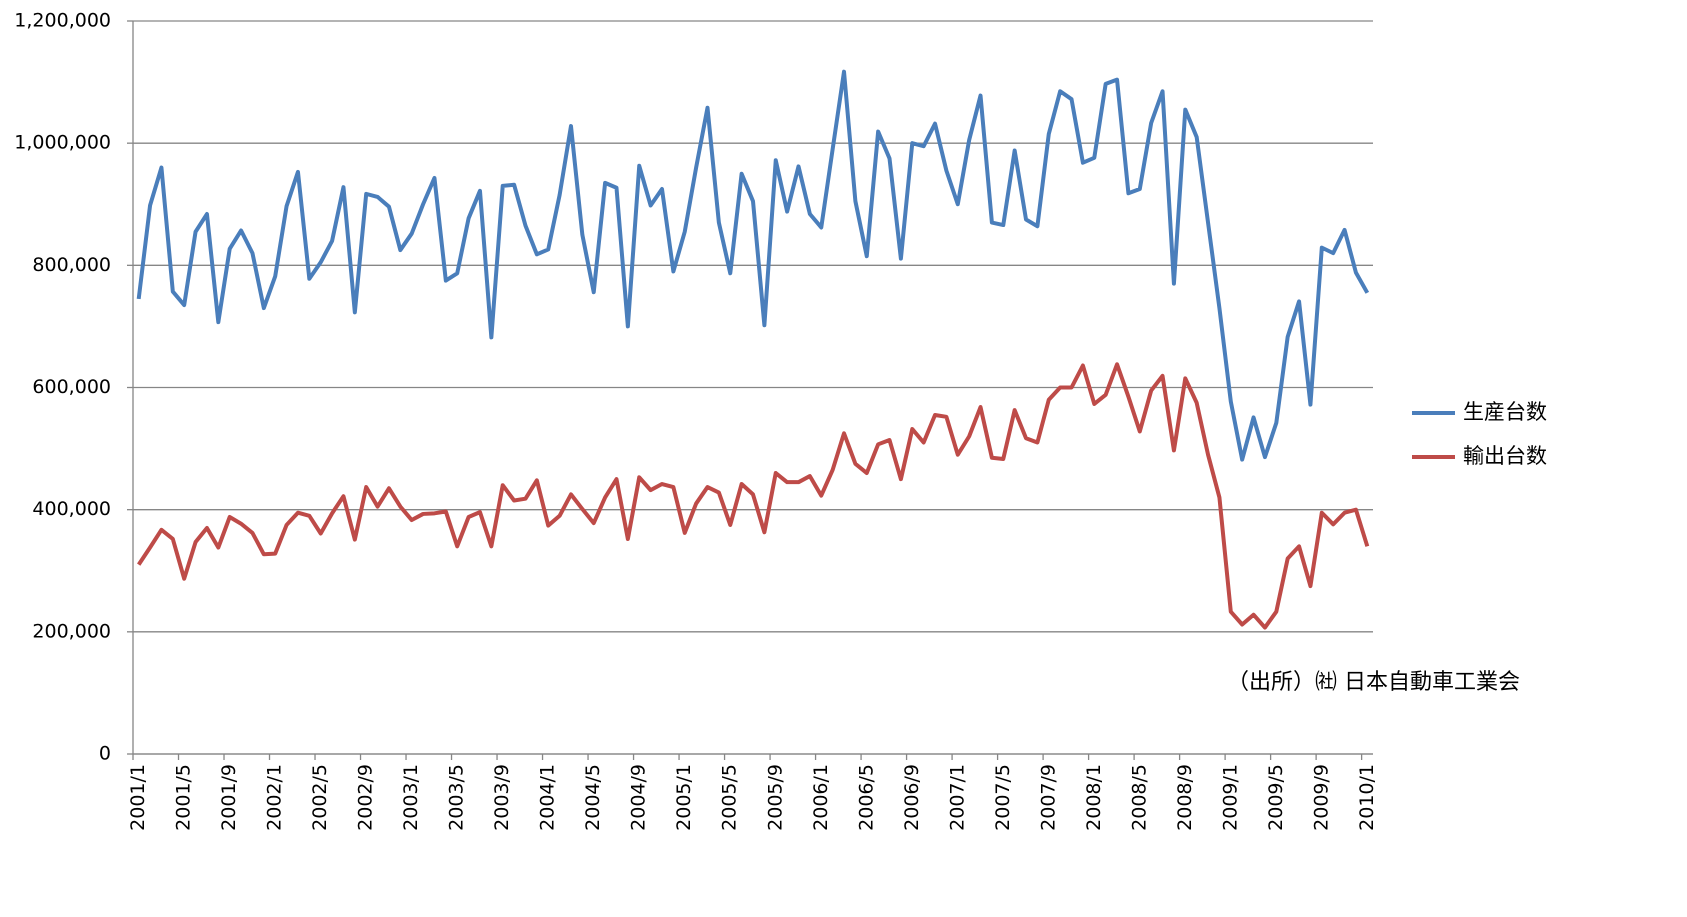 The height and width of the screenshot is (917, 1687). What do you see at coordinates (184, 797) in the screenshot?
I see `x-tick-label: 2001/5` at bounding box center [184, 797].